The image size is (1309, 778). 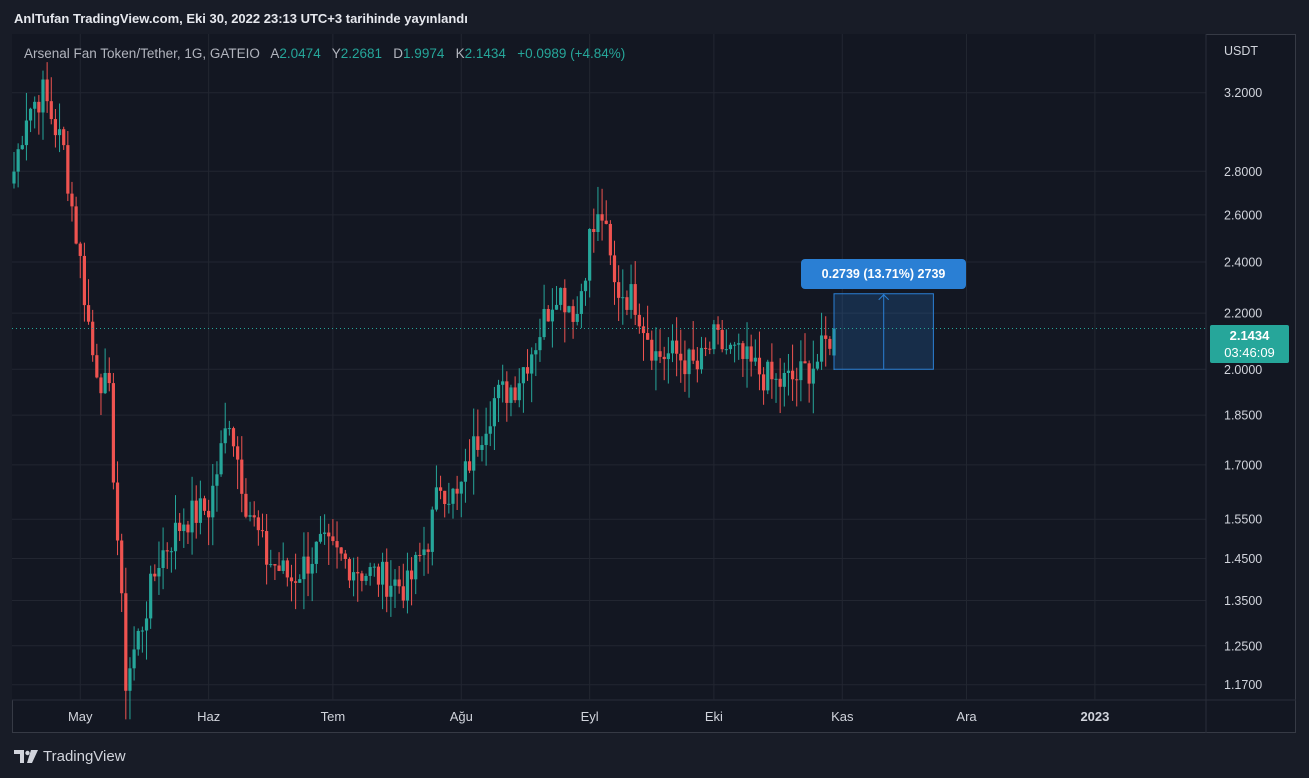 I want to click on legend-low-value: 1.9974, so click(x=424, y=53).